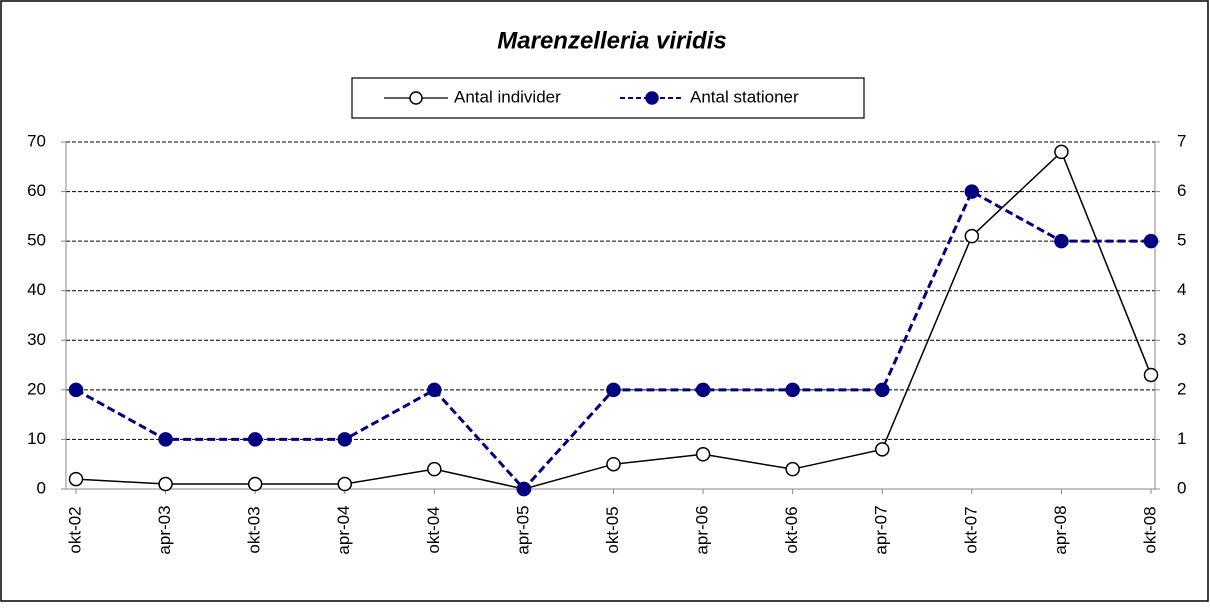 This screenshot has width=1210, height=608. I want to click on y2-tick-label: 4, so click(1181, 289).